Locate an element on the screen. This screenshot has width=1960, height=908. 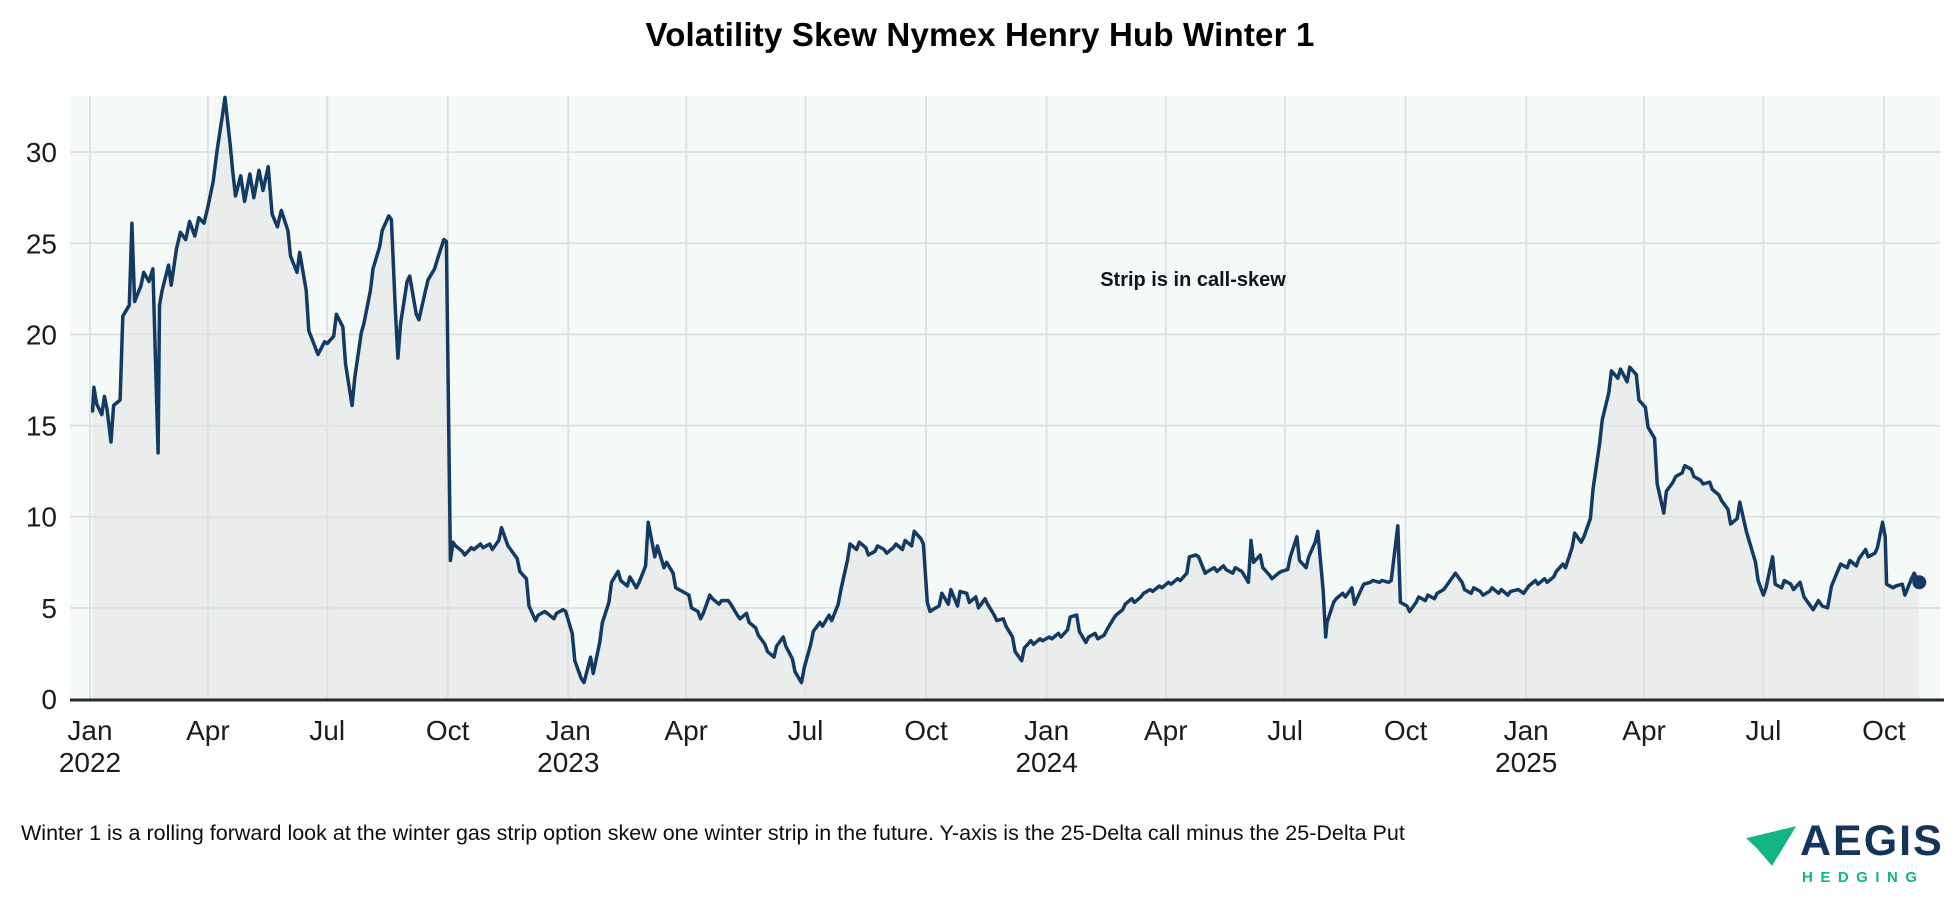
svg-text: 0 is located at coordinates (49, 699).